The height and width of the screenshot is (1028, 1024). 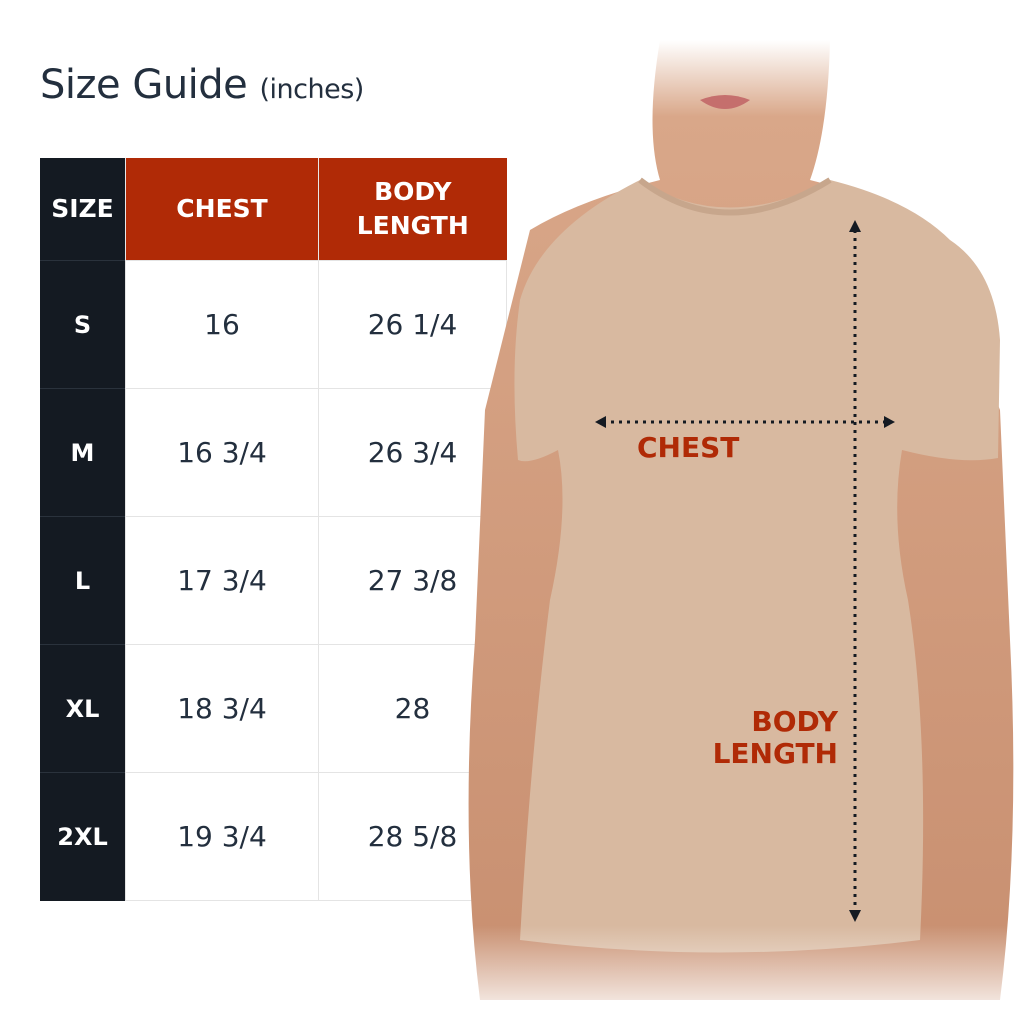 I want to click on page-title: Size Guide (inches), so click(x=202, y=85).